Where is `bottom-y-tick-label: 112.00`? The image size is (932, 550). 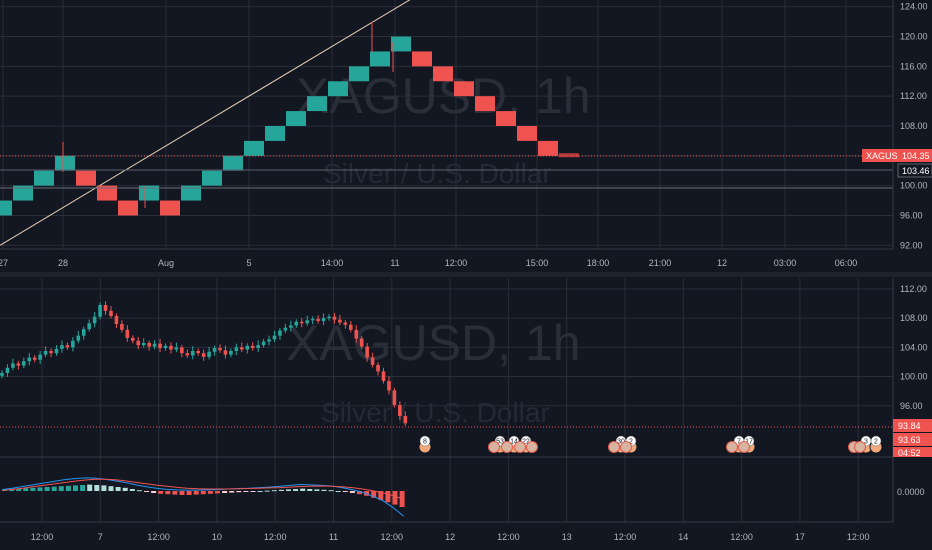 bottom-y-tick-label: 112.00 is located at coordinates (913, 289).